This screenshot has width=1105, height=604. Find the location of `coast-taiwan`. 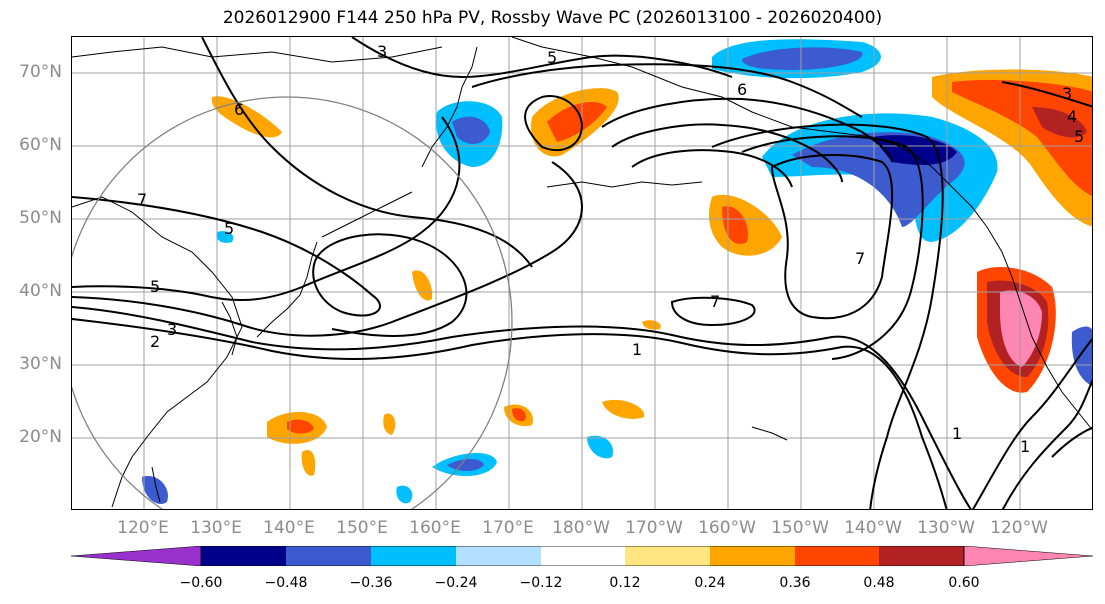

coast-taiwan is located at coordinates (156, 484).